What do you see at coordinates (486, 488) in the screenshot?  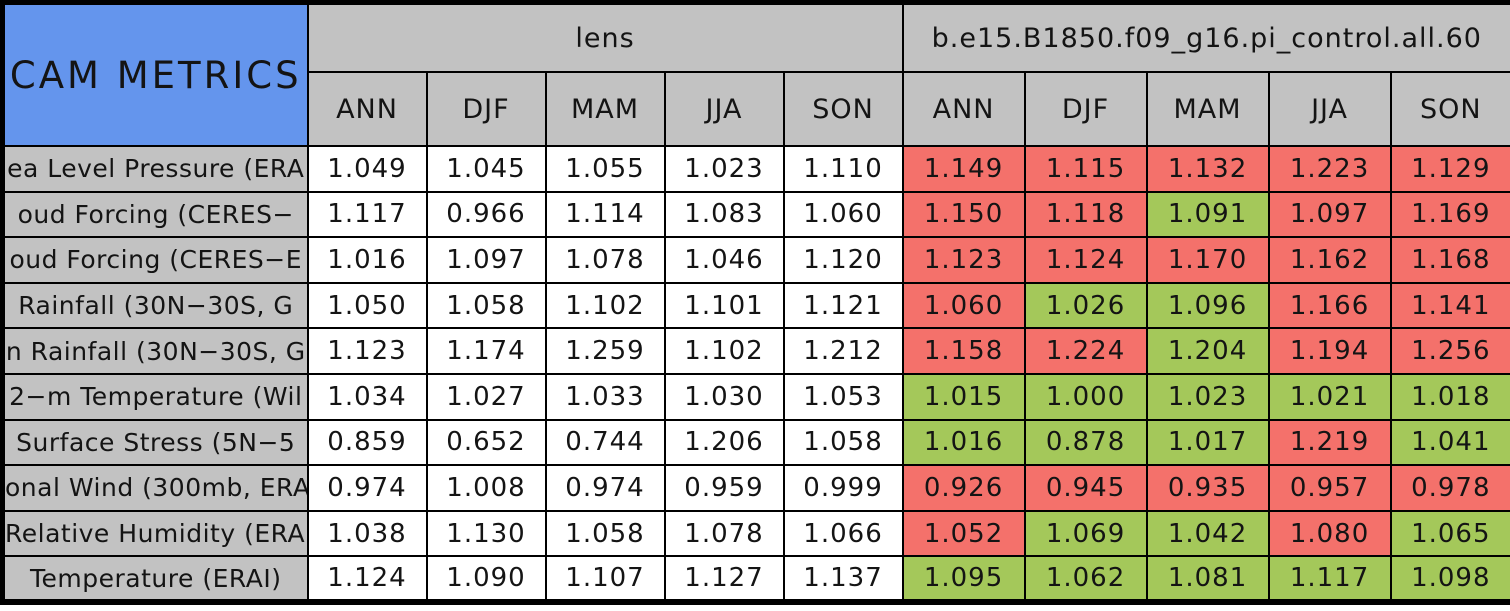 I see `lens-value-cell: 1.008` at bounding box center [486, 488].